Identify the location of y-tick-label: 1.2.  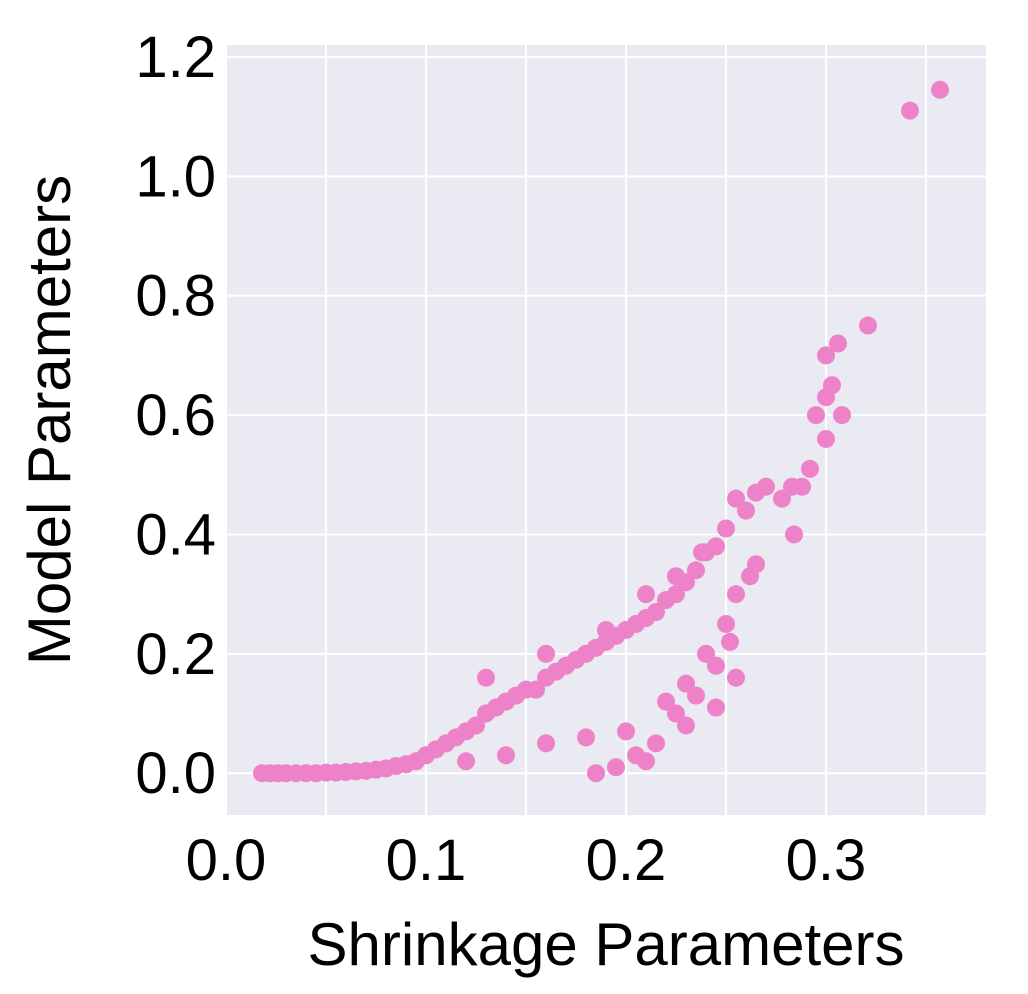
(175, 57).